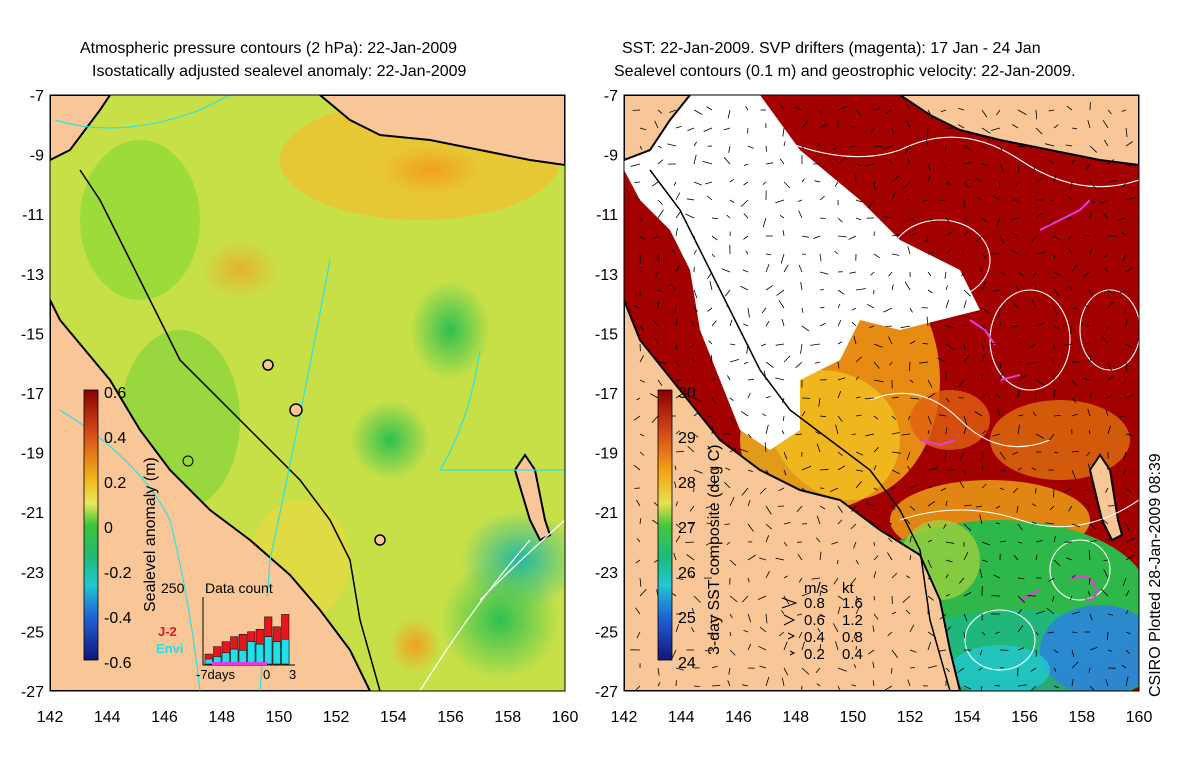 The width and height of the screenshot is (1200, 780). What do you see at coordinates (1139, 717) in the screenshot?
I see `right-x-tick-label: 160` at bounding box center [1139, 717].